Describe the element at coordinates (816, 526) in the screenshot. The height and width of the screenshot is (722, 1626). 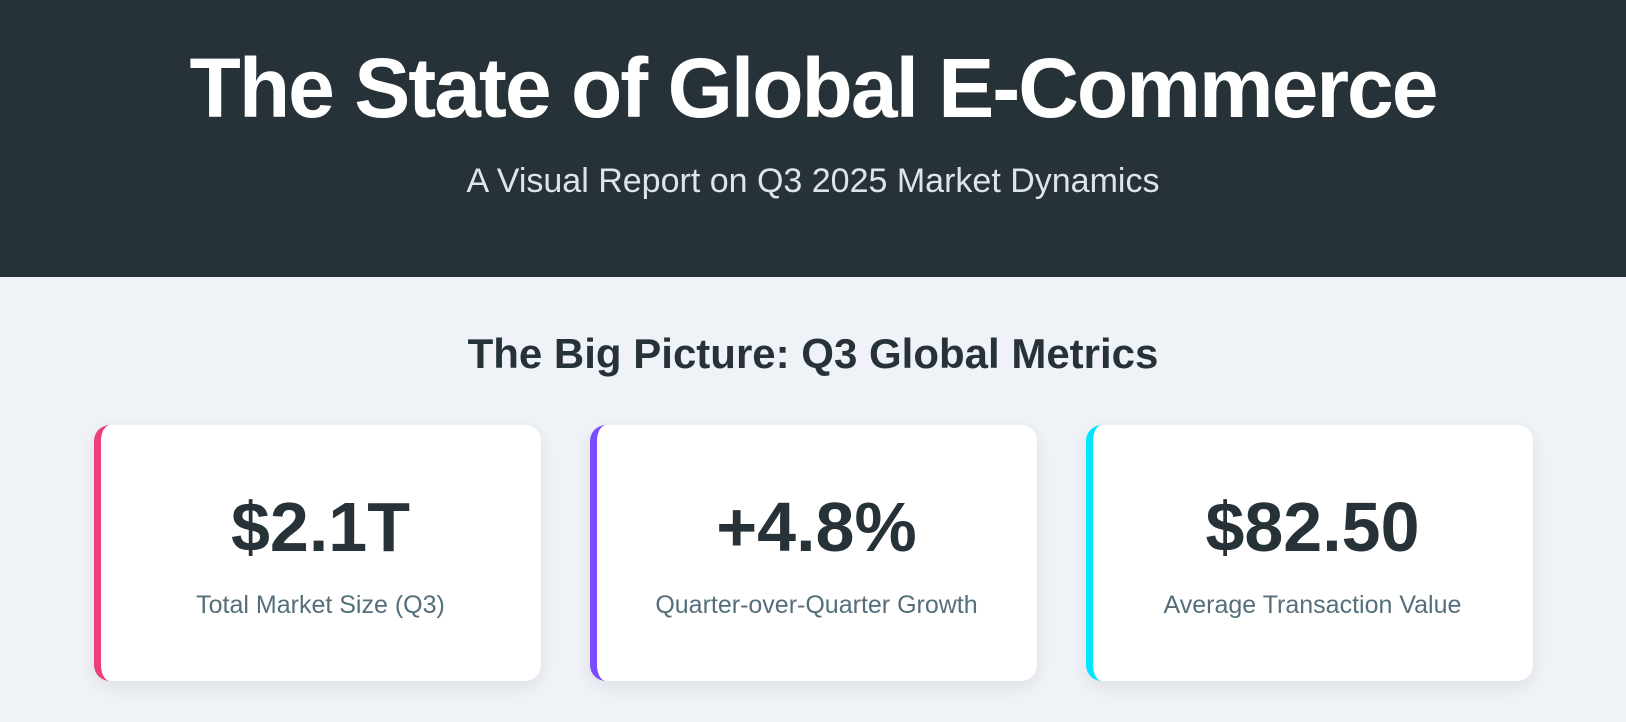
I see `metric-value: +4.8%` at that location.